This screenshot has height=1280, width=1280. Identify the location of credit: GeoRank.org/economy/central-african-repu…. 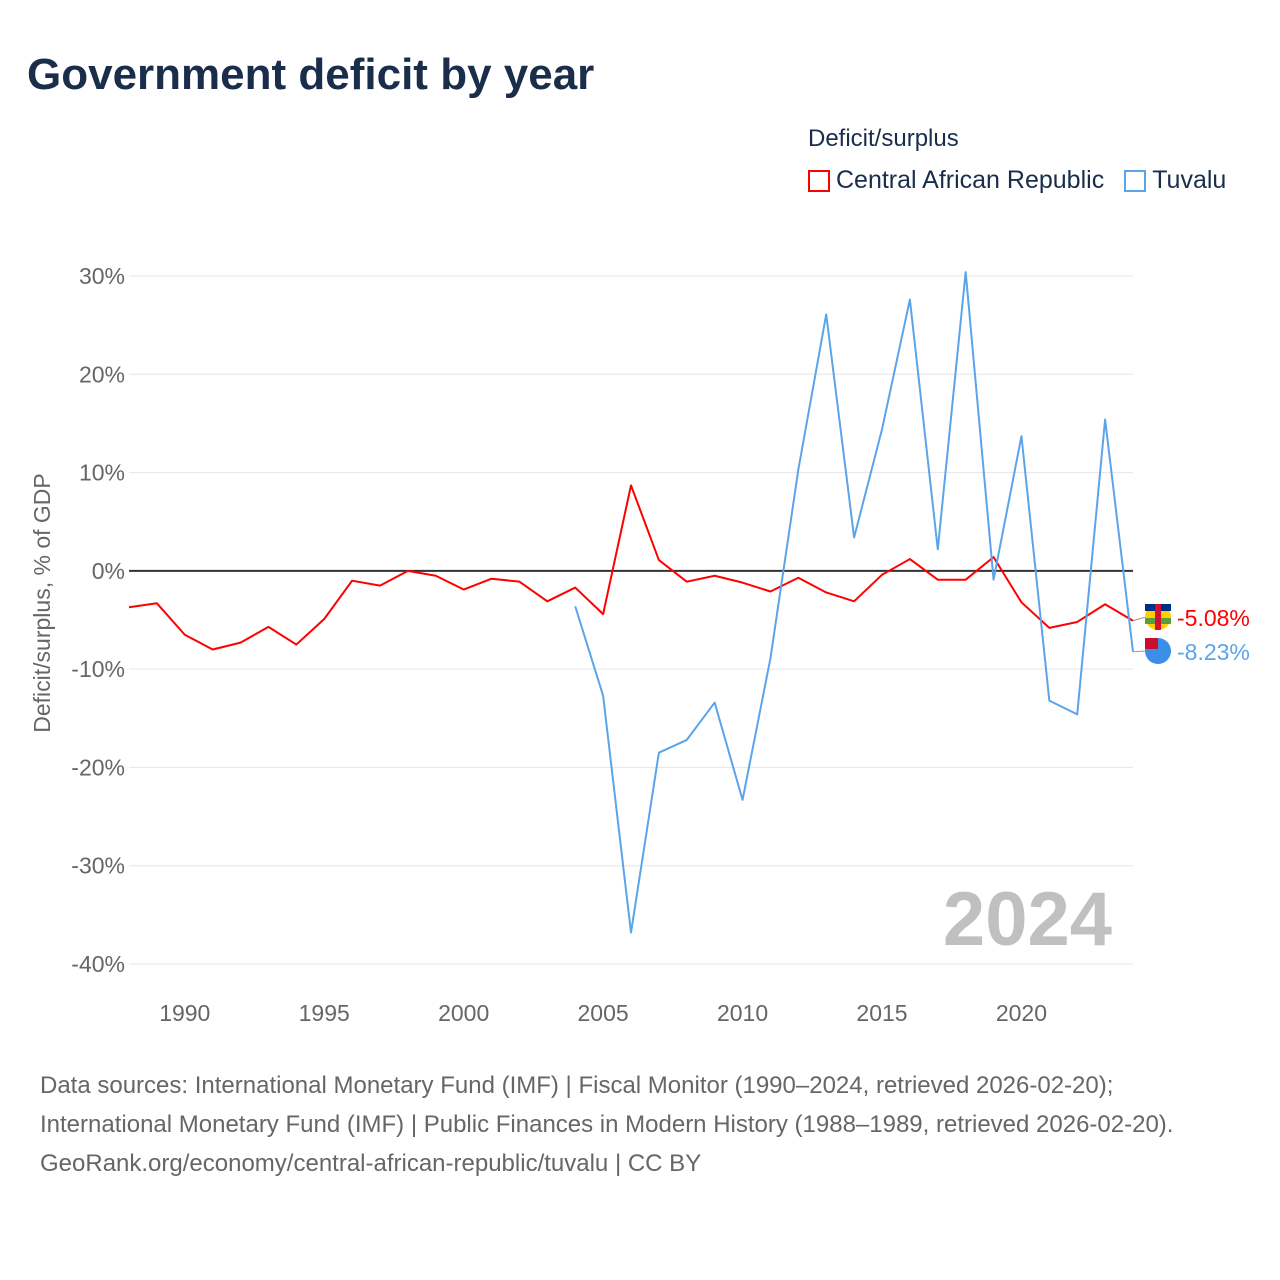
(371, 1163).